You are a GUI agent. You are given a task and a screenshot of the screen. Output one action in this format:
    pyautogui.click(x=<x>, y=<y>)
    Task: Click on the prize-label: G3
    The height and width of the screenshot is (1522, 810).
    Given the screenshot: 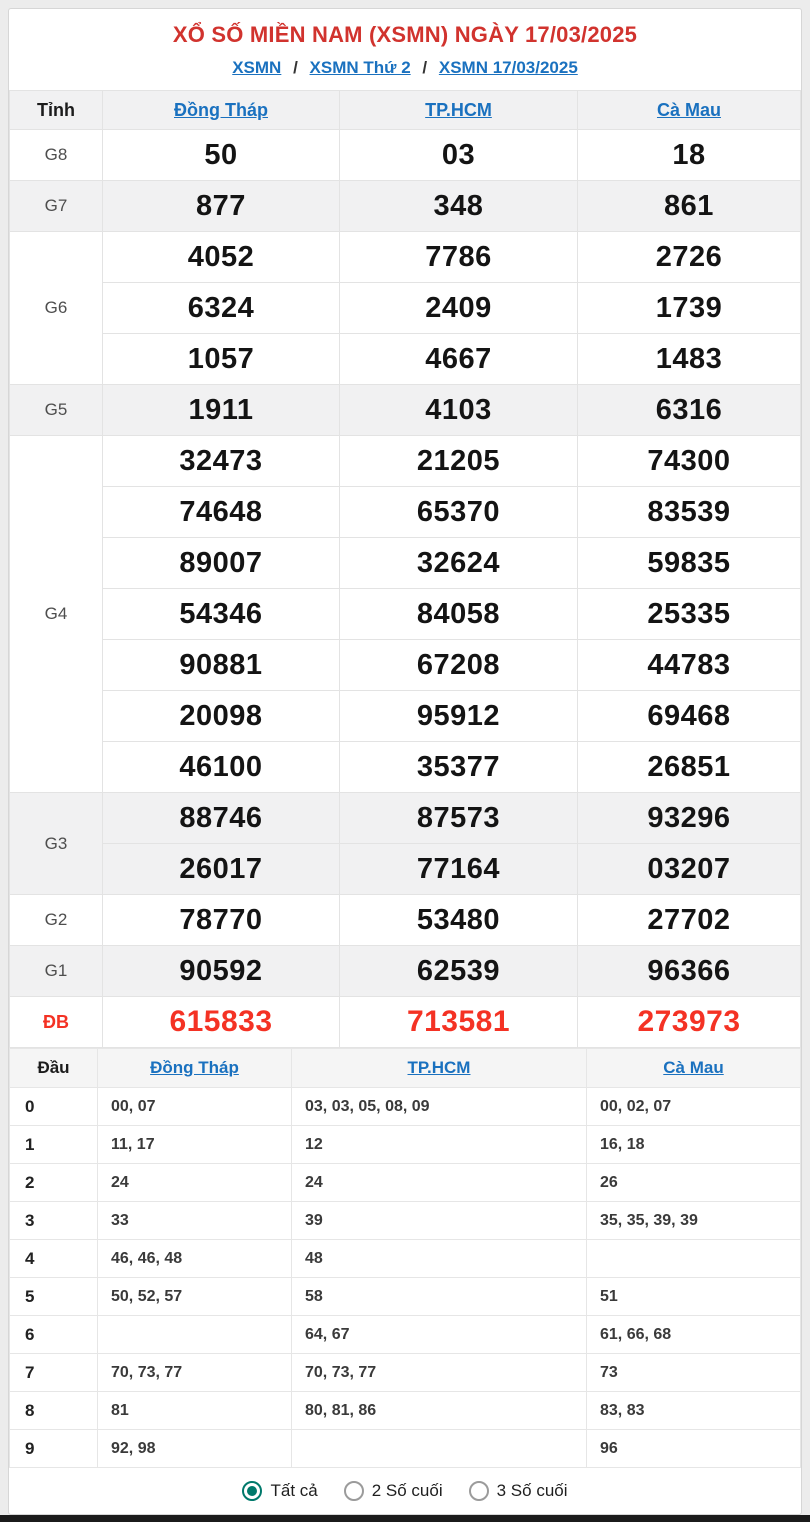 What is the action you would take?
    pyautogui.click(x=56, y=843)
    